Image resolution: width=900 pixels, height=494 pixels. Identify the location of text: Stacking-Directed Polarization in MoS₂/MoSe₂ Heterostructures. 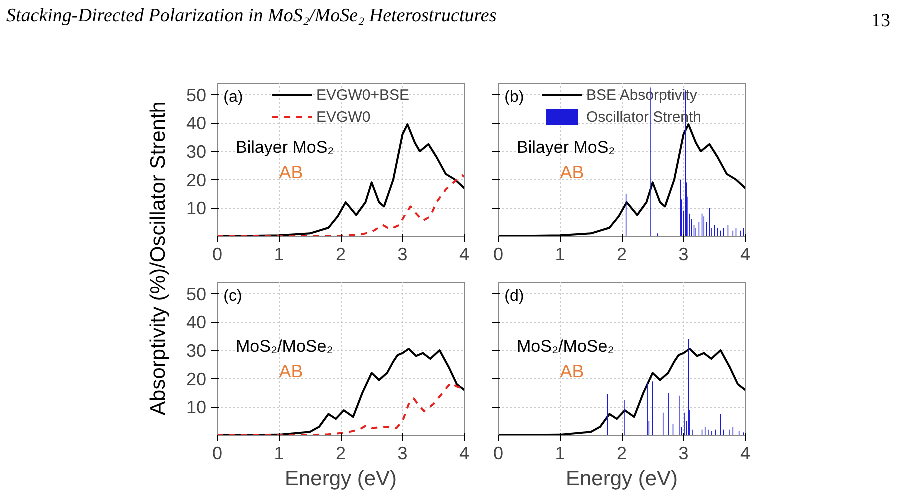
(251, 16).